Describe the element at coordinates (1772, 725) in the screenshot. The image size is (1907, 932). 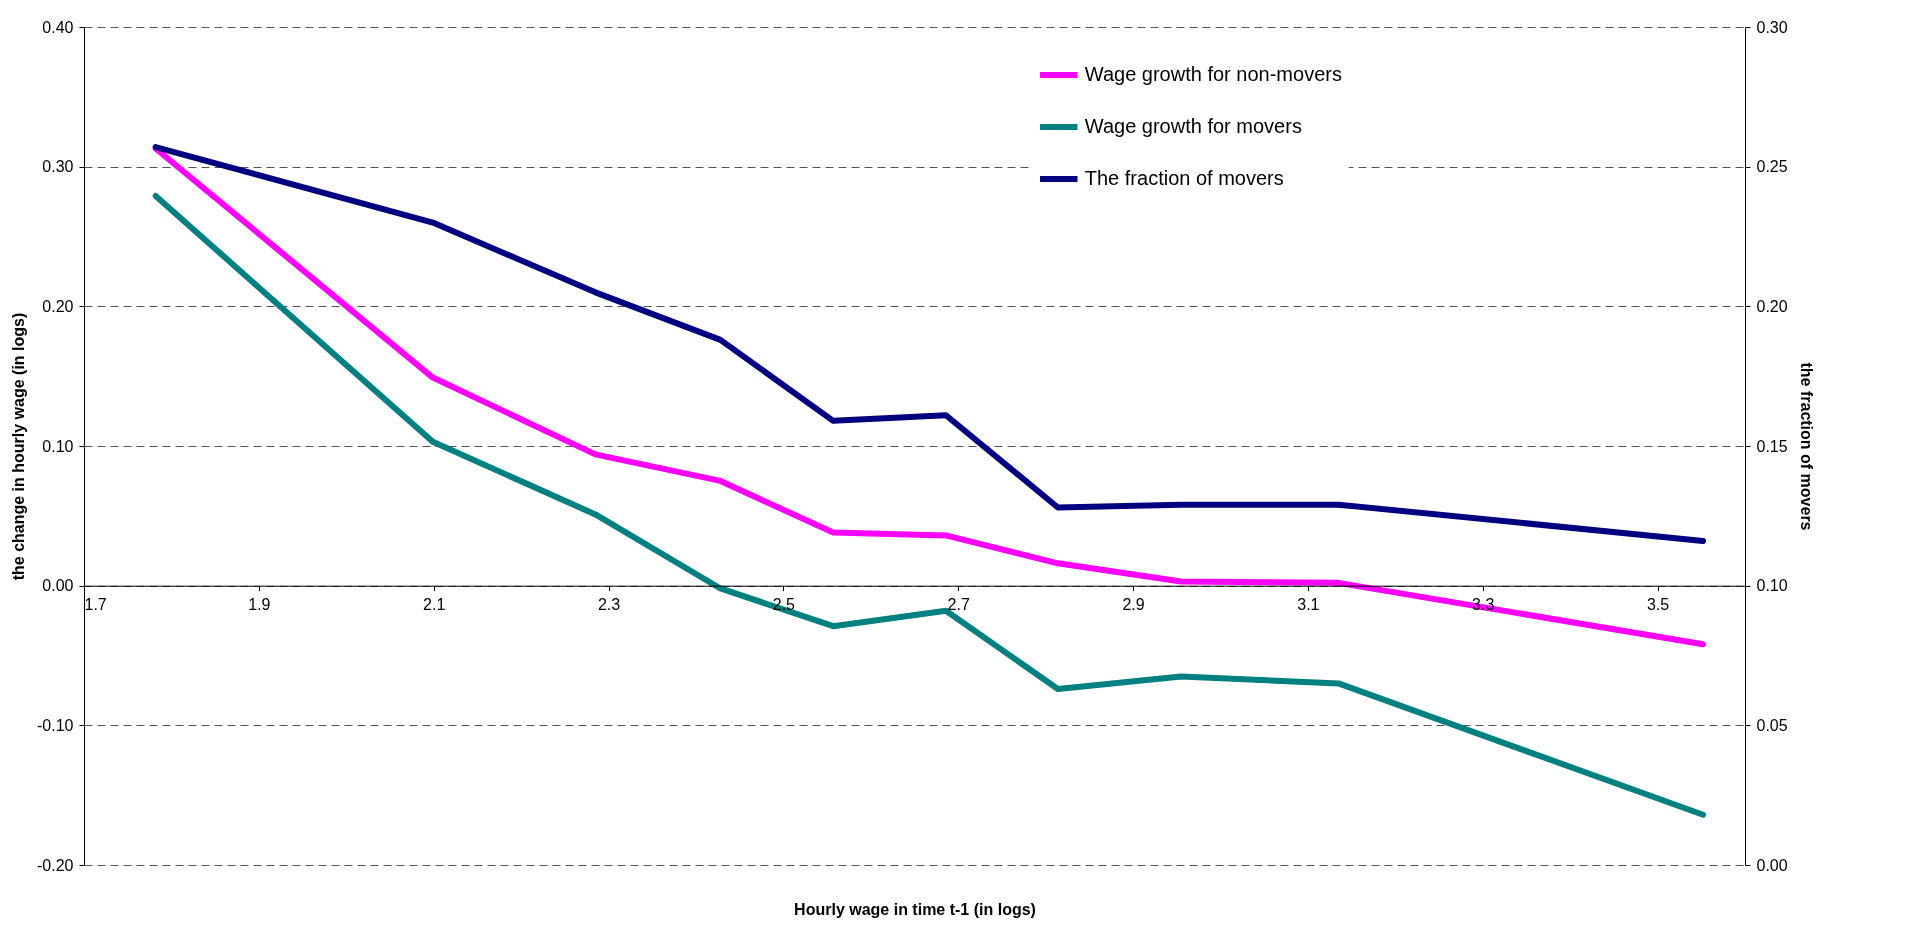
I see `y2-tick-label: 0.05` at that location.